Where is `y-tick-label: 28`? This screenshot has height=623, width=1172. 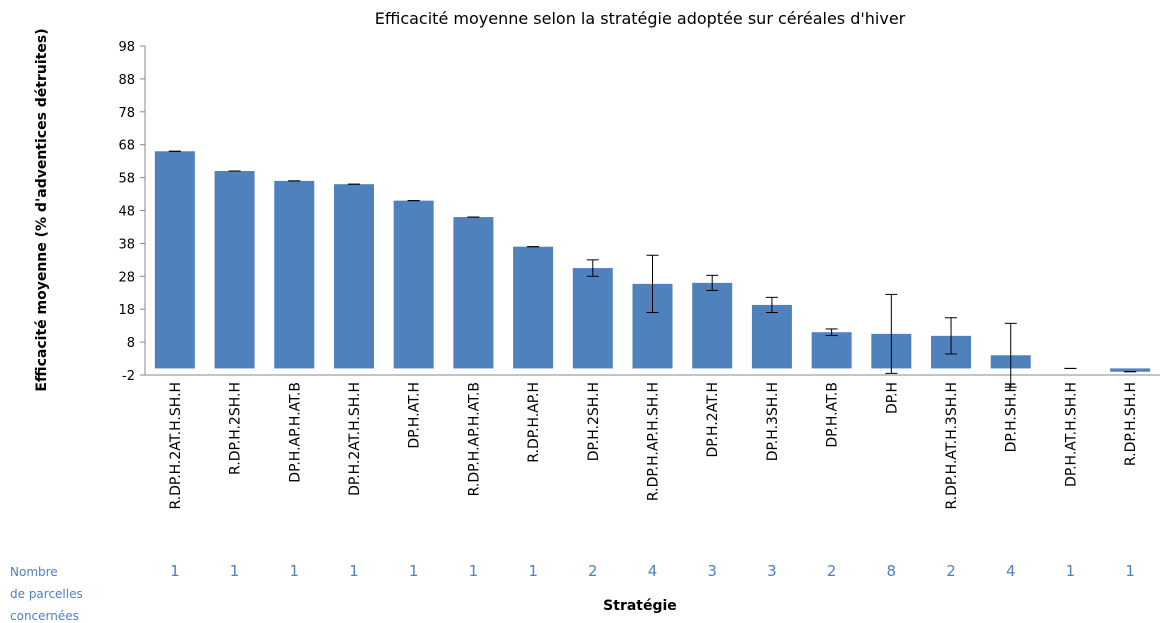
y-tick-label: 28 is located at coordinates (126, 277).